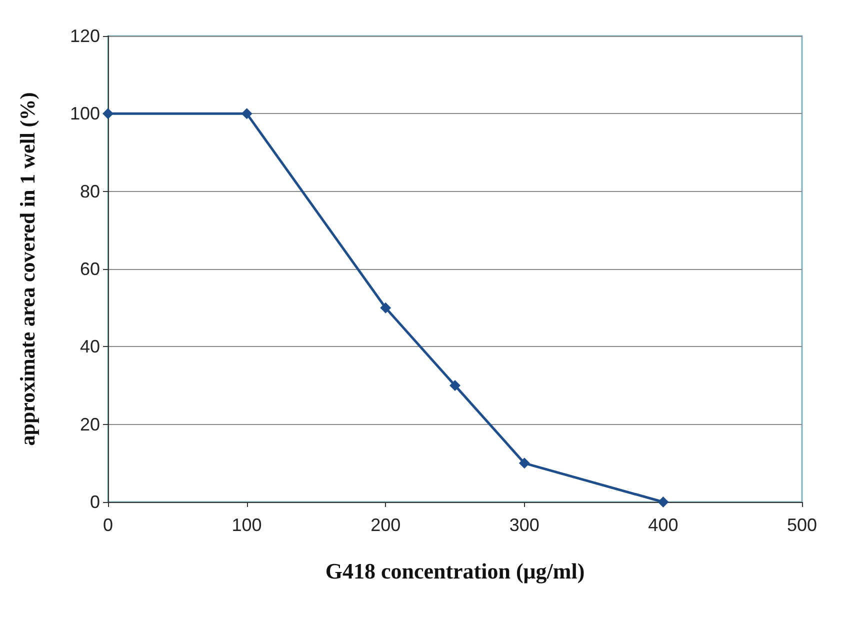 The width and height of the screenshot is (844, 620). Describe the element at coordinates (90, 191) in the screenshot. I see `y-tick-label: 80` at that location.